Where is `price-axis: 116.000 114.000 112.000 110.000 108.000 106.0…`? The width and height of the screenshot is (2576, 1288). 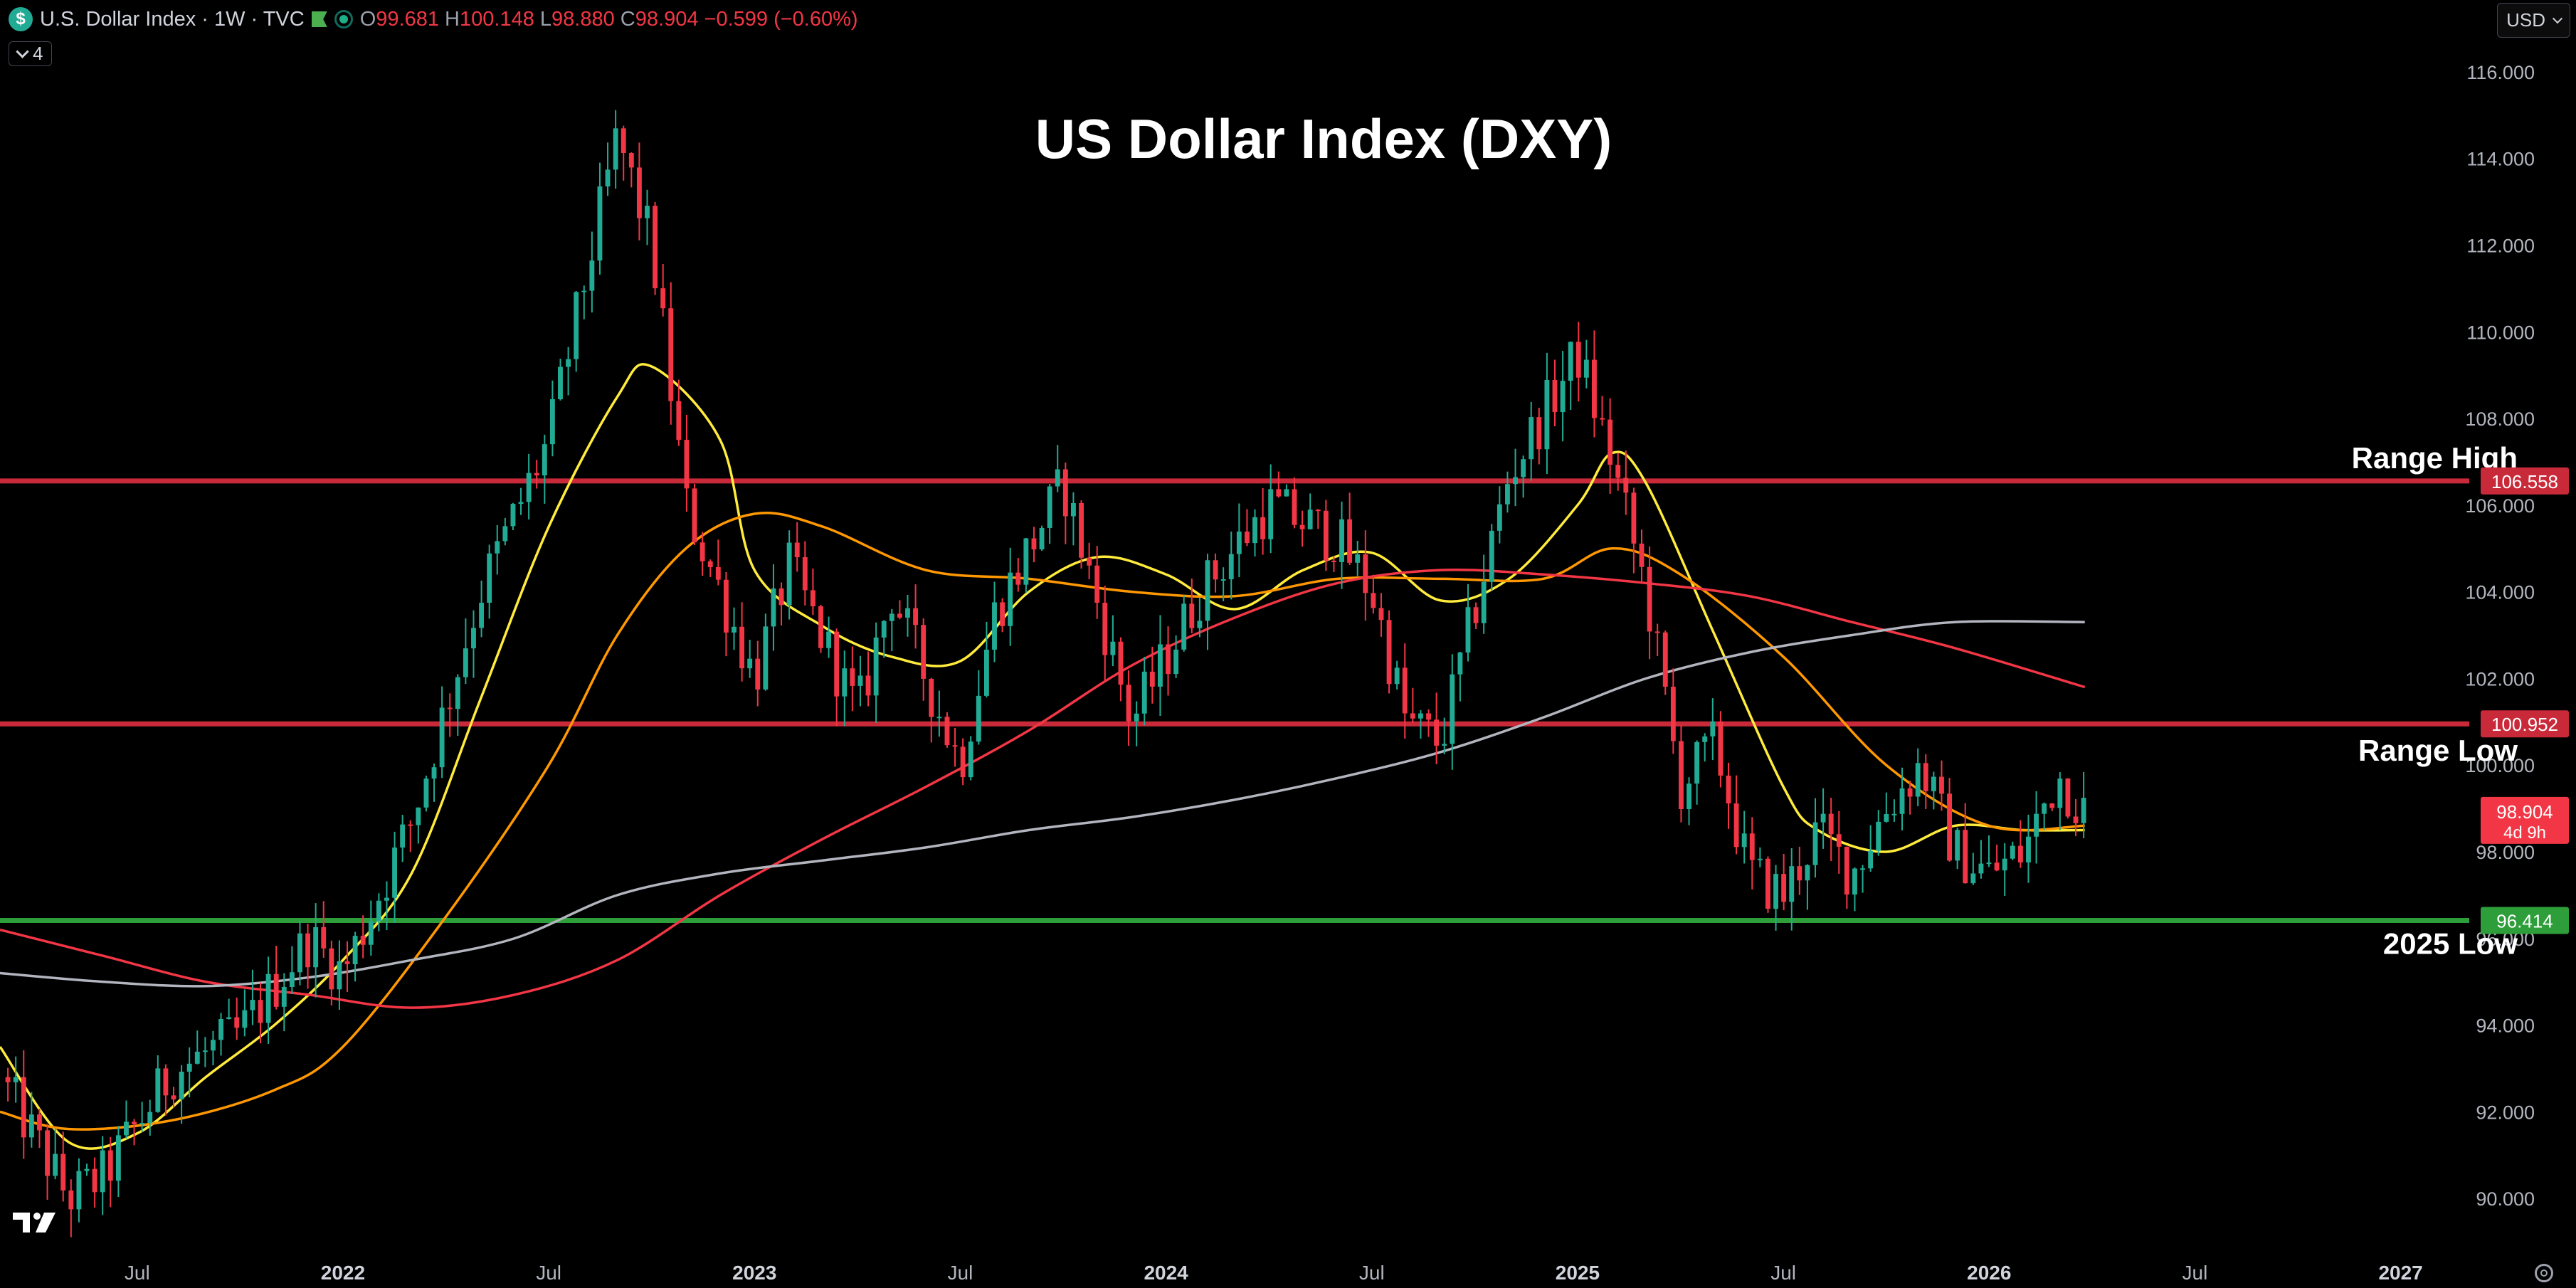 price-axis: 116.000 114.000 112.000 110.000 108.000 106.0… is located at coordinates (2500, 636).